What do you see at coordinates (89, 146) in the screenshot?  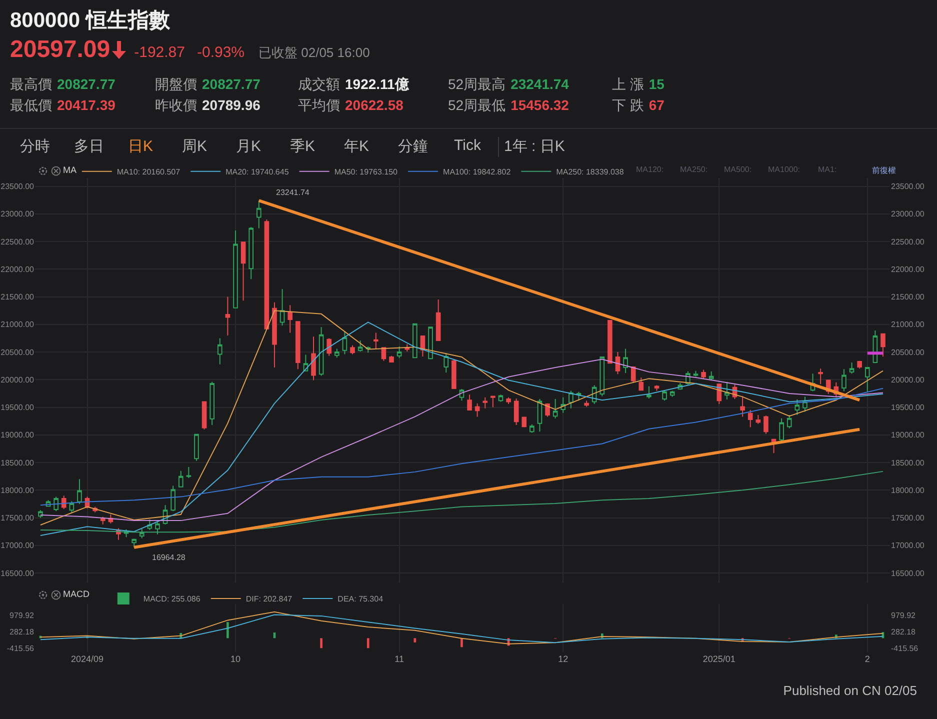 I see `text: 多日` at bounding box center [89, 146].